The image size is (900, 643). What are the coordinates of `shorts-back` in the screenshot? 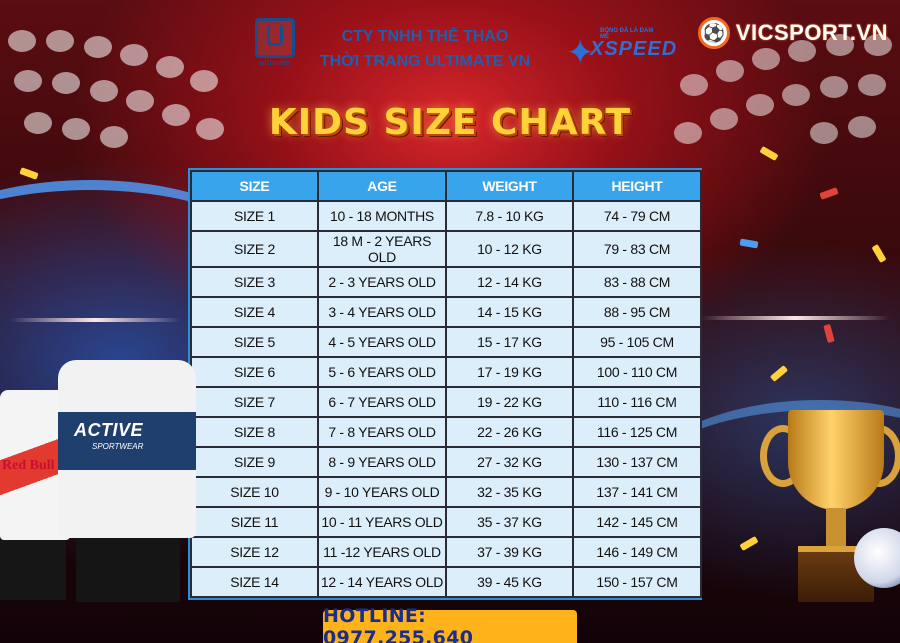 It's located at (33, 570).